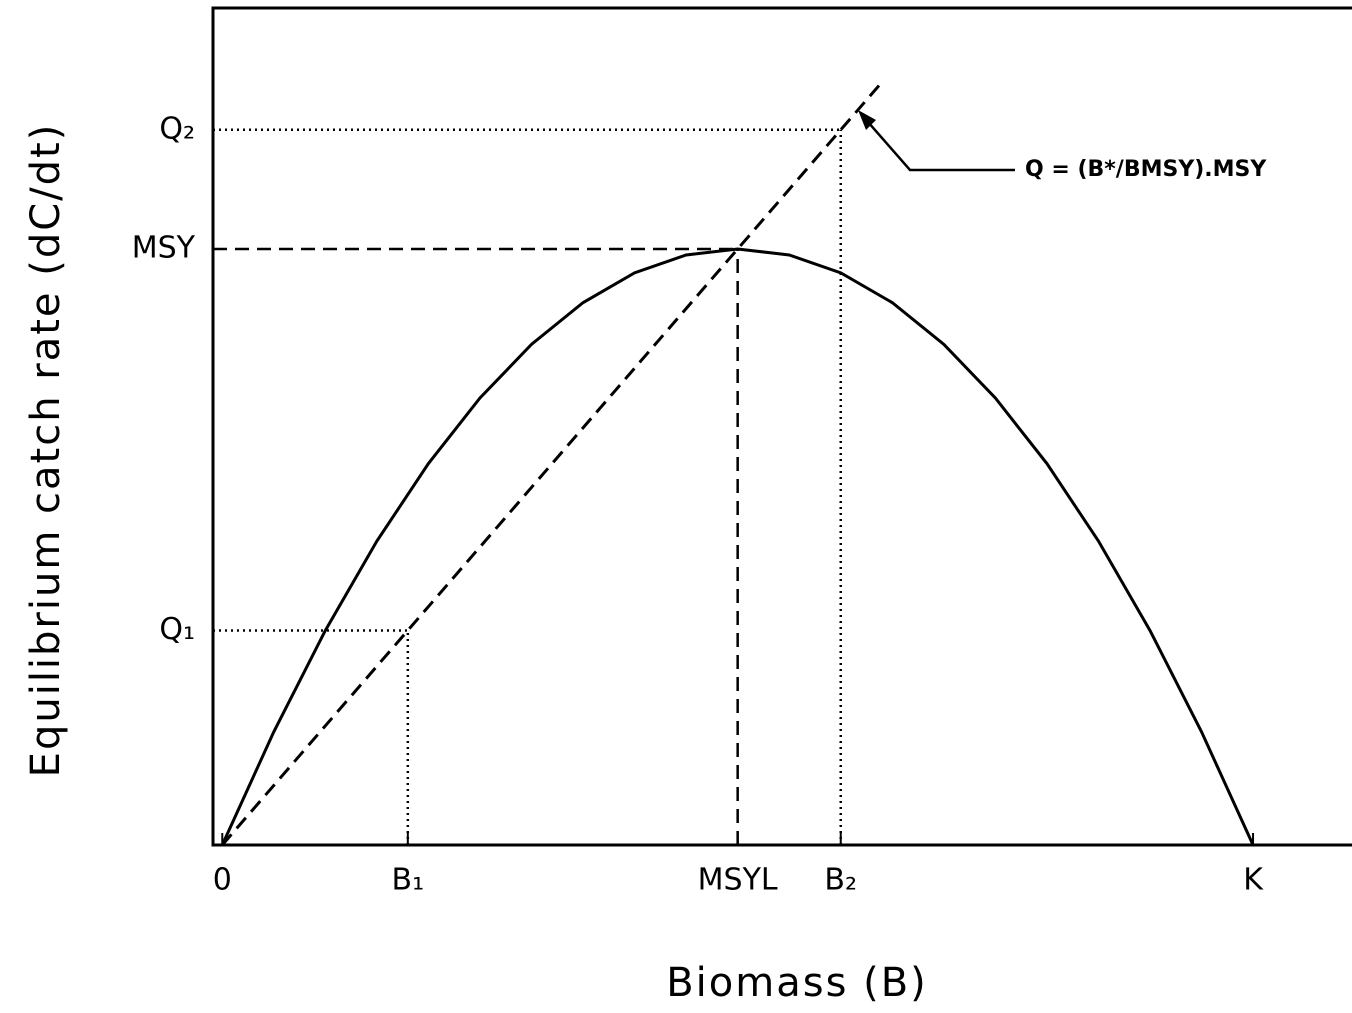 This screenshot has width=1352, height=1013. Describe the element at coordinates (408, 880) in the screenshot. I see `x-tick-label: B₁` at that location.